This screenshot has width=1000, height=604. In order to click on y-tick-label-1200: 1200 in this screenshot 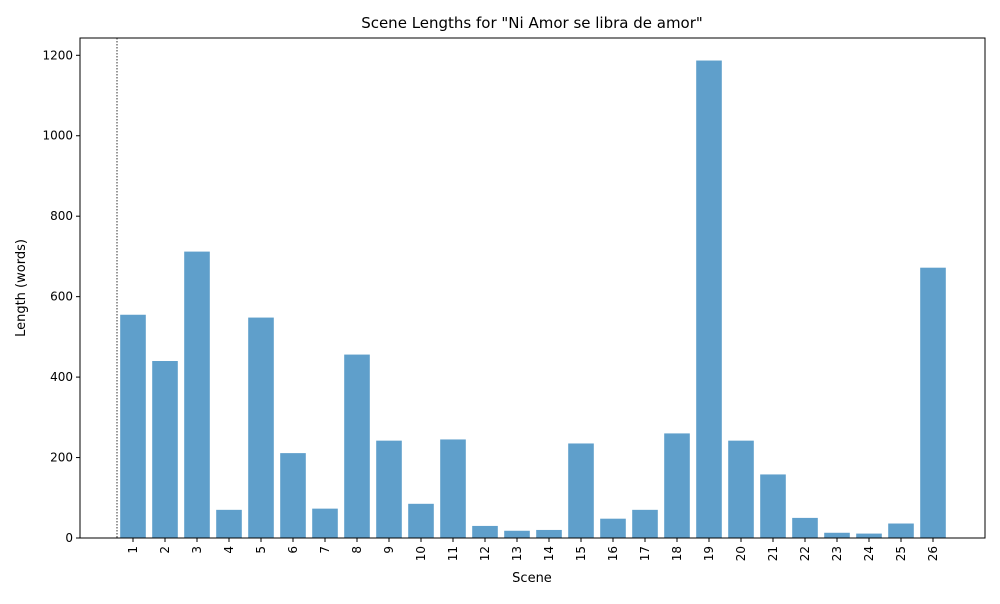, I will do `click(57, 55)`.